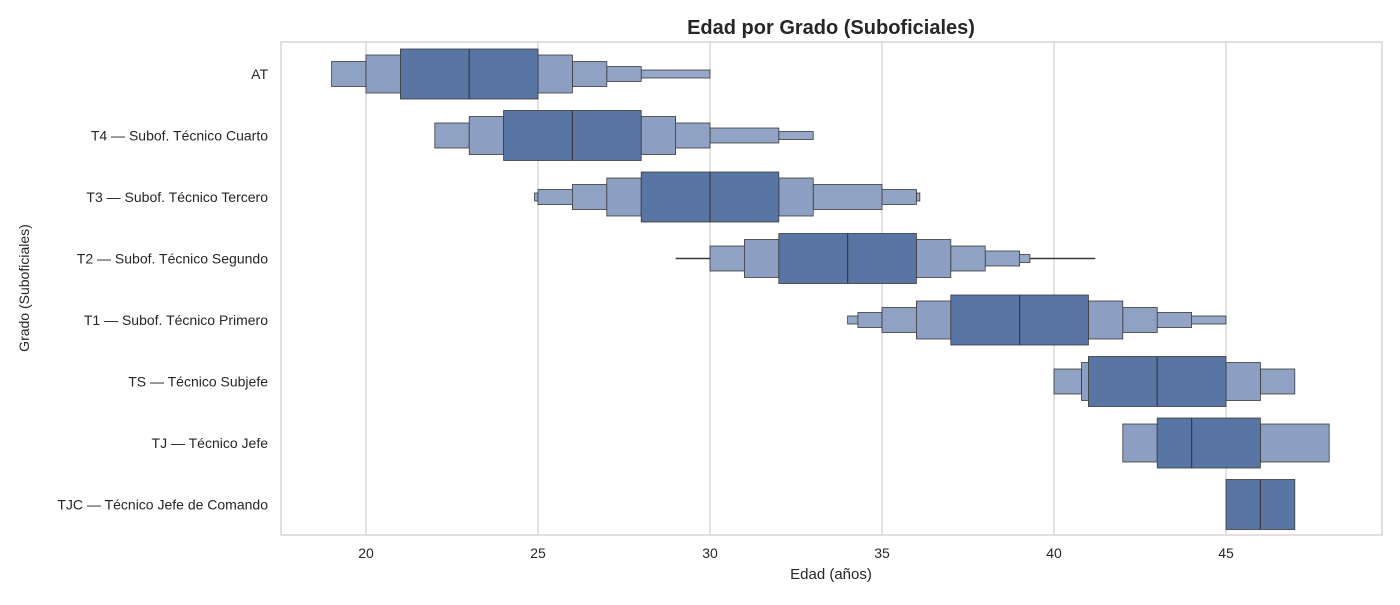  I want to click on x-axis-label: Edad (años), so click(831, 574).